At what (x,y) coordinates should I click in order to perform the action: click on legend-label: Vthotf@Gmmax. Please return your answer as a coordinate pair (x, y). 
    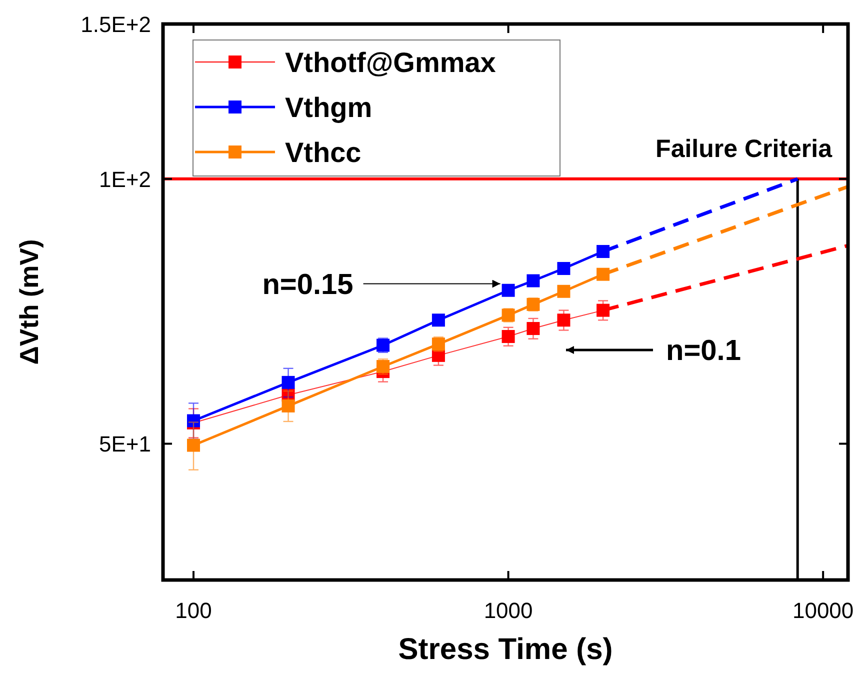
    Looking at the image, I should click on (390, 62).